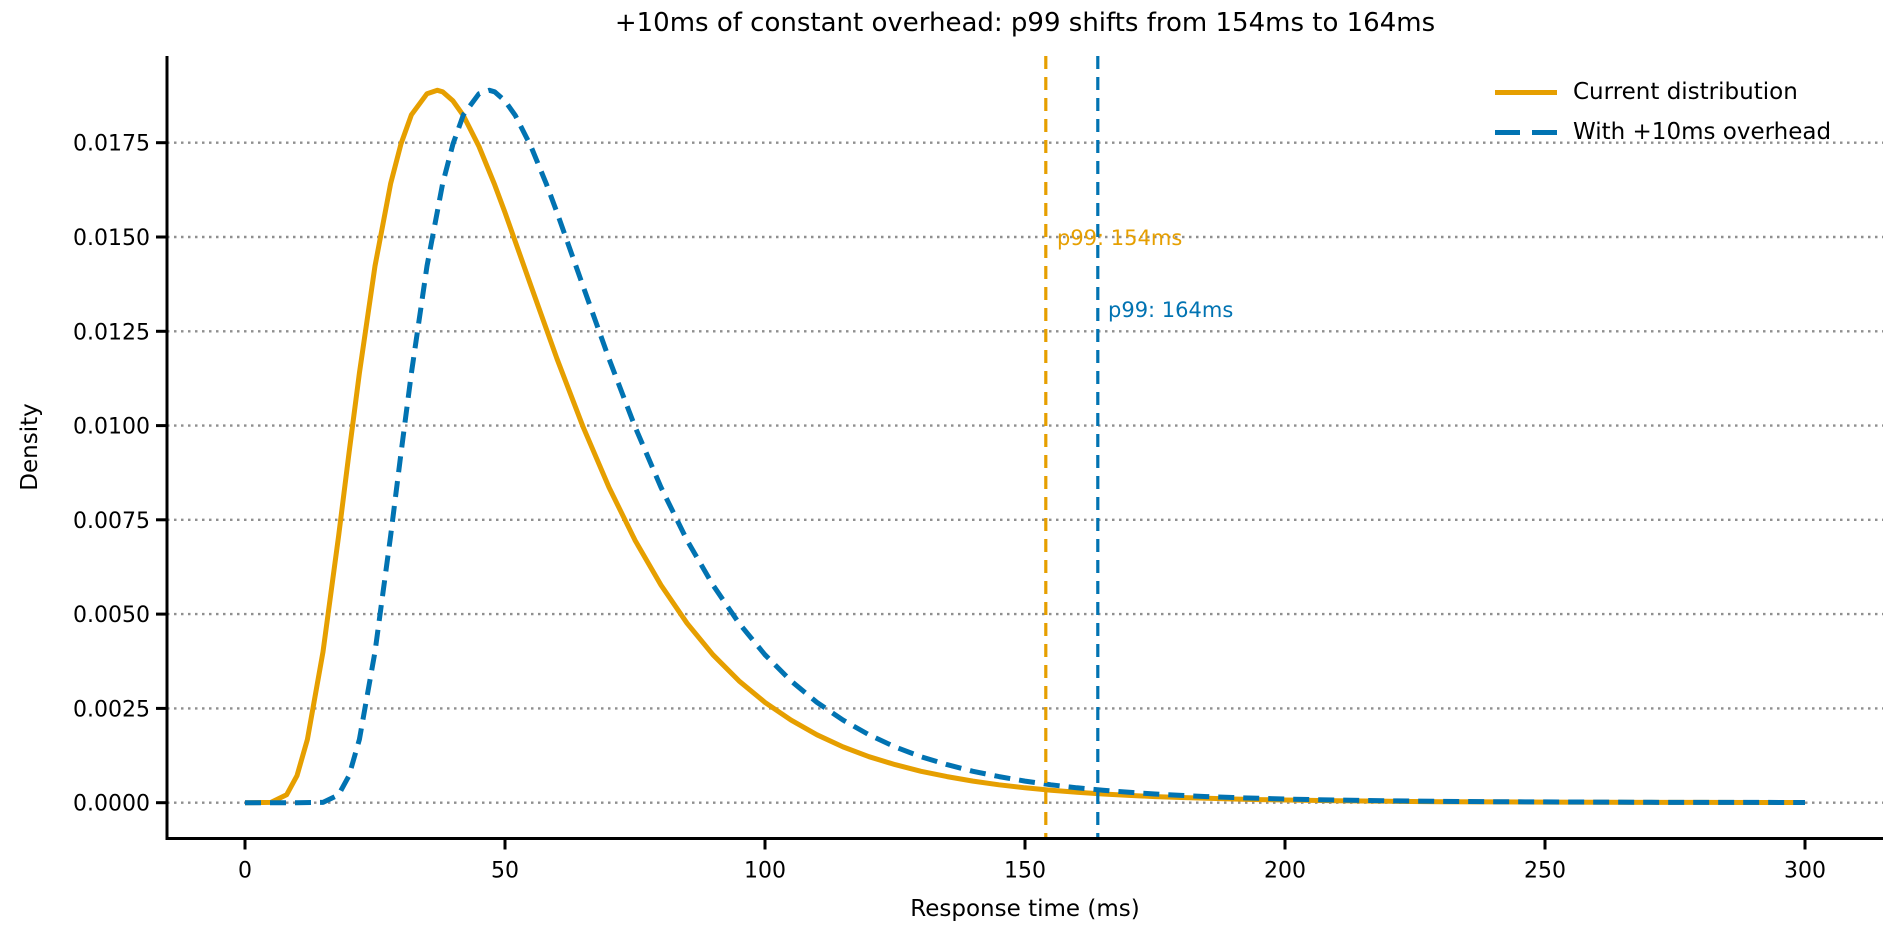 The height and width of the screenshot is (940, 1900). I want to click on x-tick-label: 50, so click(505, 871).